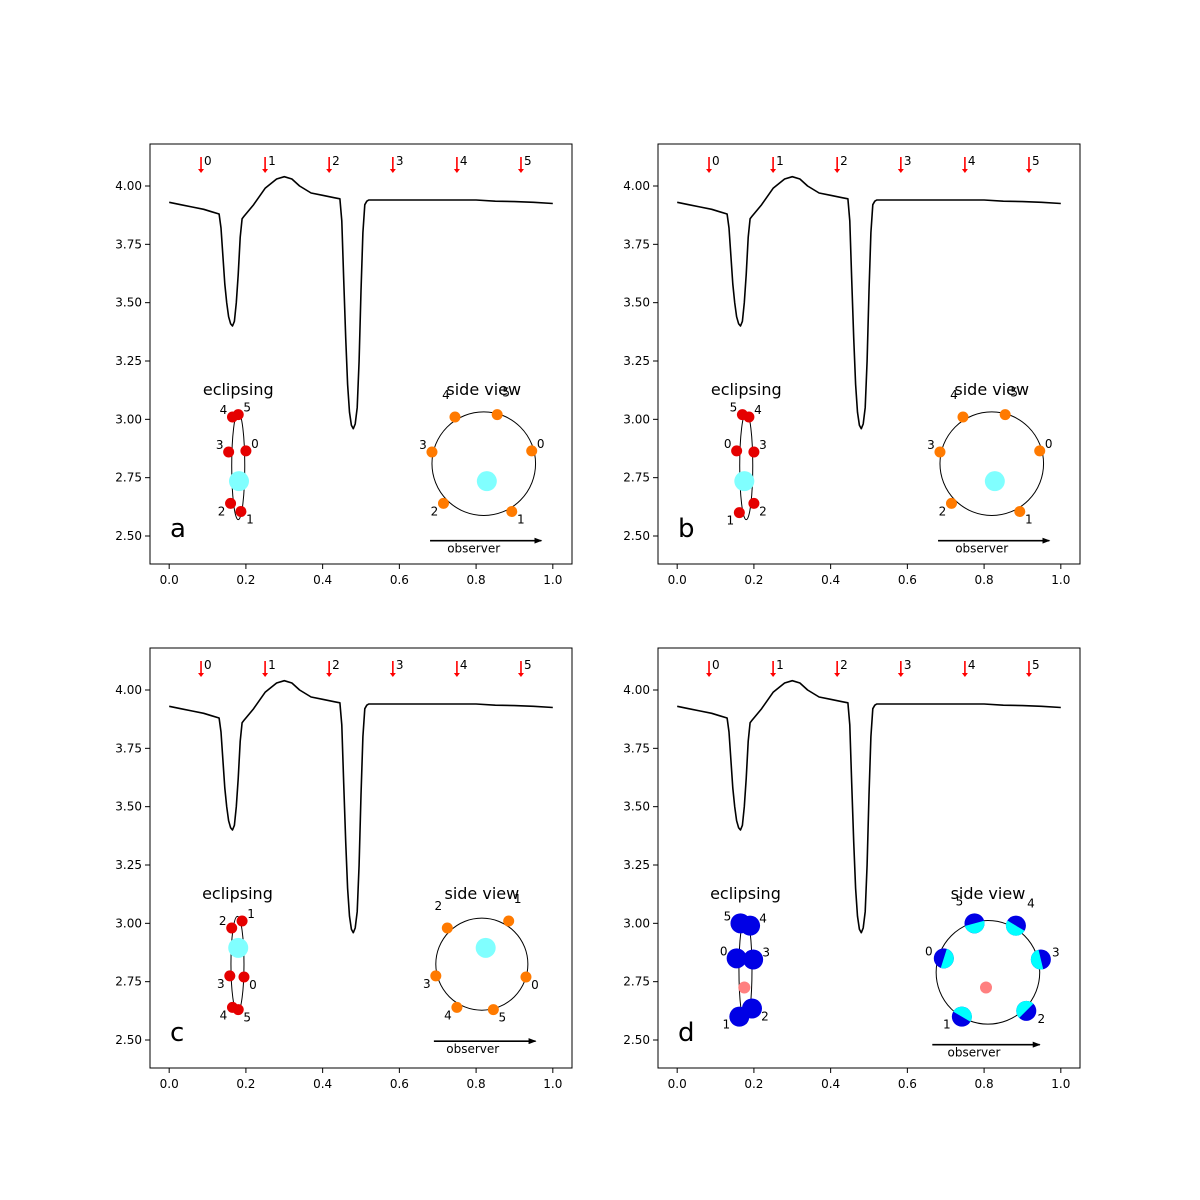  What do you see at coordinates (766, 953) in the screenshot?
I see `eclipsing-point-label: 3` at bounding box center [766, 953].